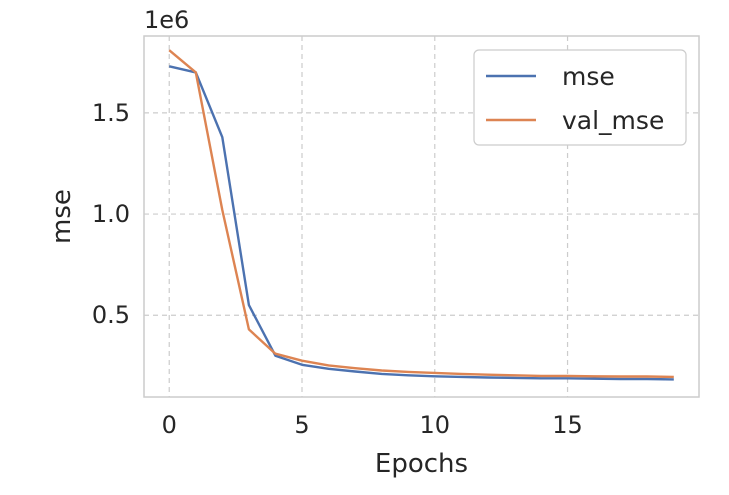 The width and height of the screenshot is (729, 495). I want to click on y-tick-label: 1.5, so click(111, 113).